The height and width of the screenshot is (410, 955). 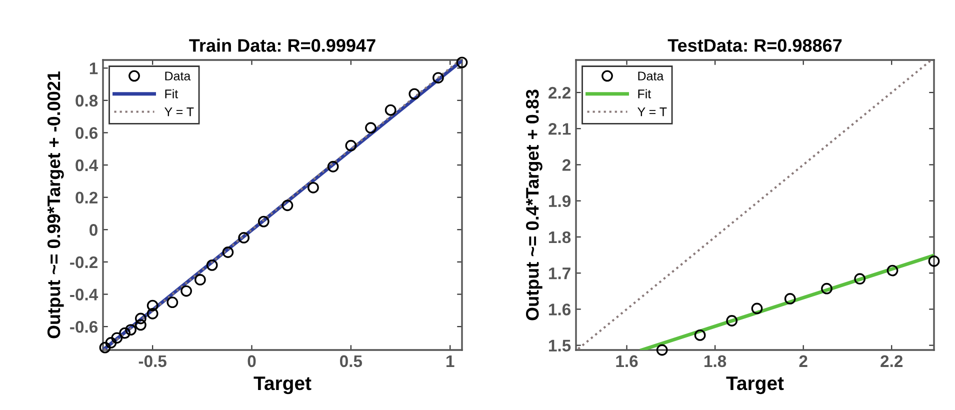 I want to click on y-tick-label: -0.2, so click(x=84, y=262).